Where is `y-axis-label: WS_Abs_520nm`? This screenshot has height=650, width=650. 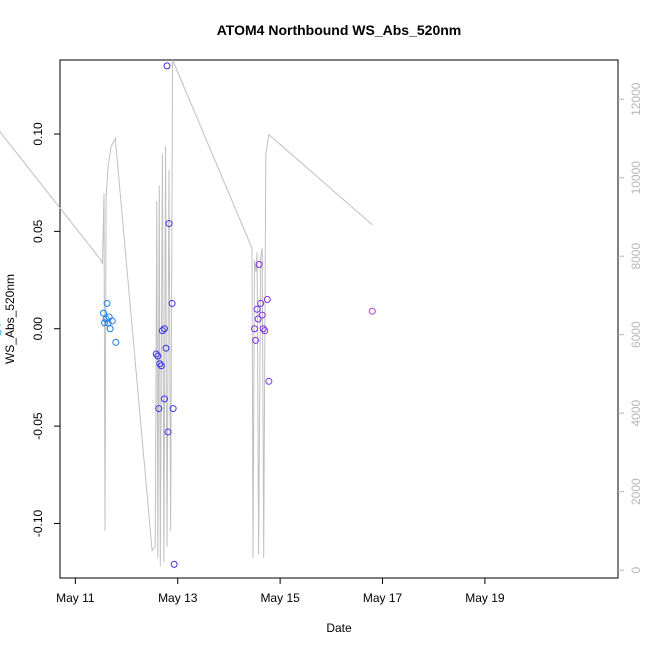
y-axis-label: WS_Abs_520nm is located at coordinates (10, 319).